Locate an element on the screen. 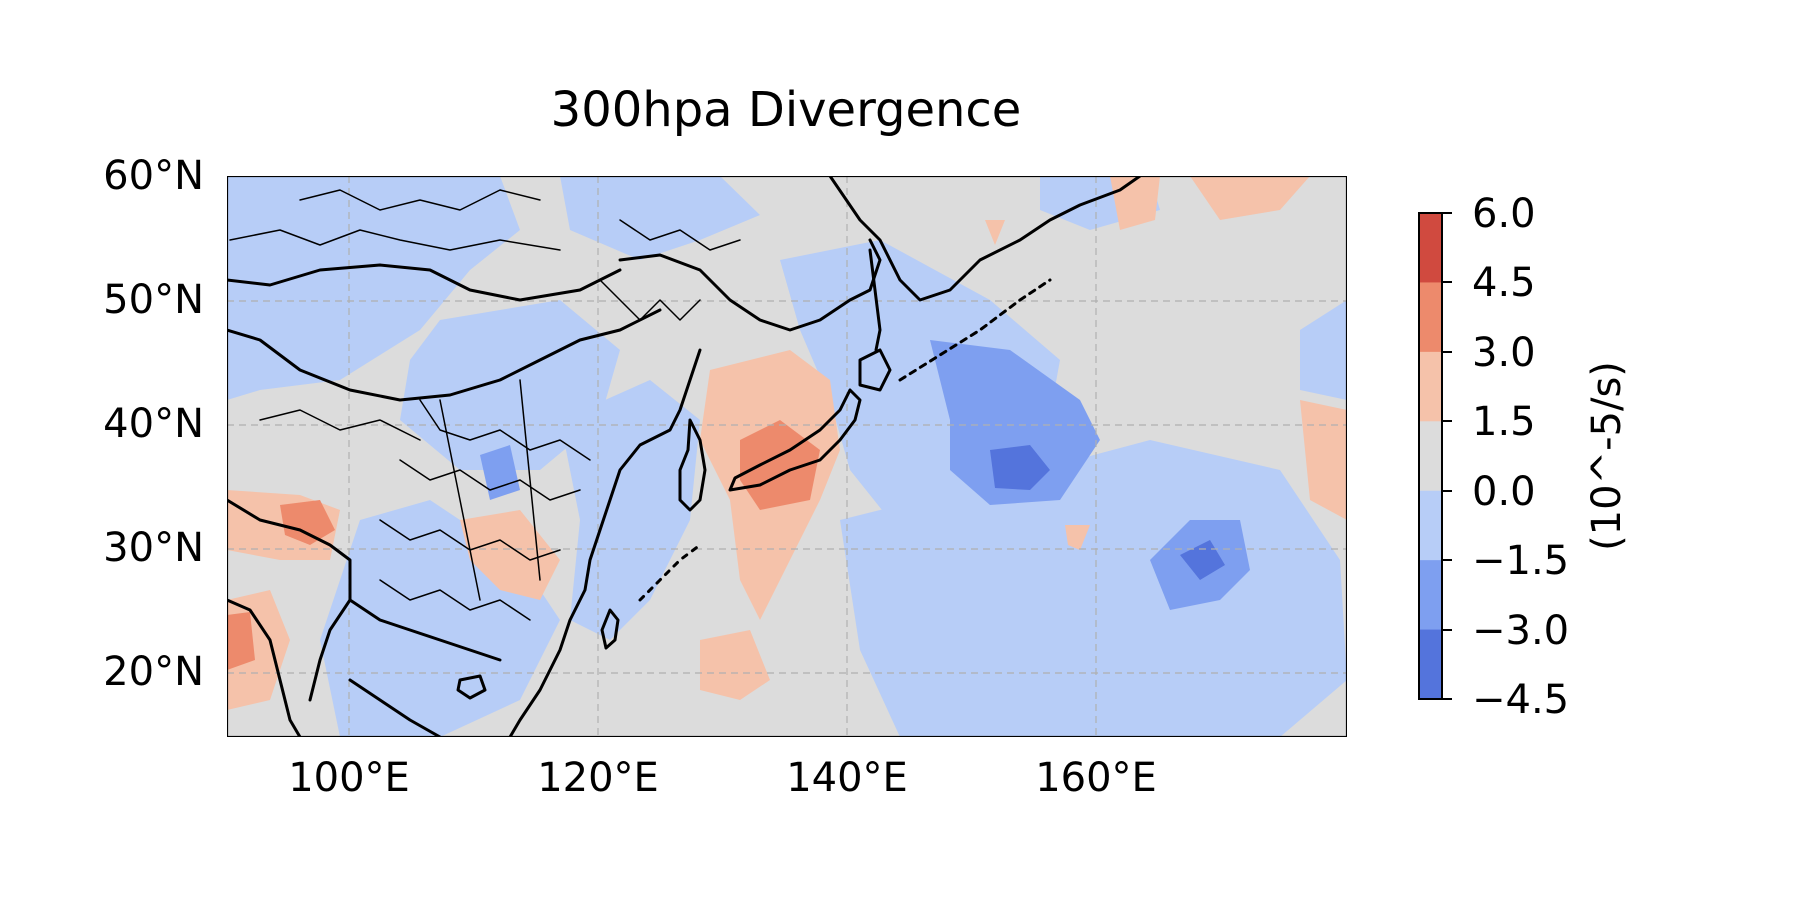  colorbar-tick-neg-4-5: −4.5 is located at coordinates (1520, 700).